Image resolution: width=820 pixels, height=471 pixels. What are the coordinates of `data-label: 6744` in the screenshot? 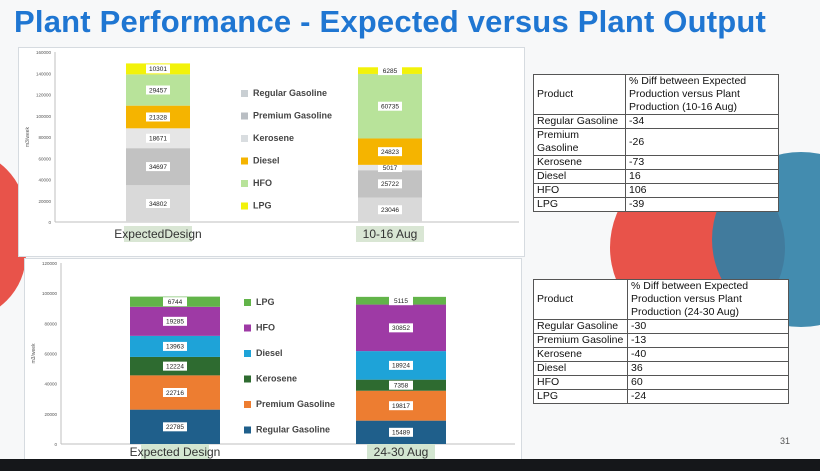 It's located at (175, 302).